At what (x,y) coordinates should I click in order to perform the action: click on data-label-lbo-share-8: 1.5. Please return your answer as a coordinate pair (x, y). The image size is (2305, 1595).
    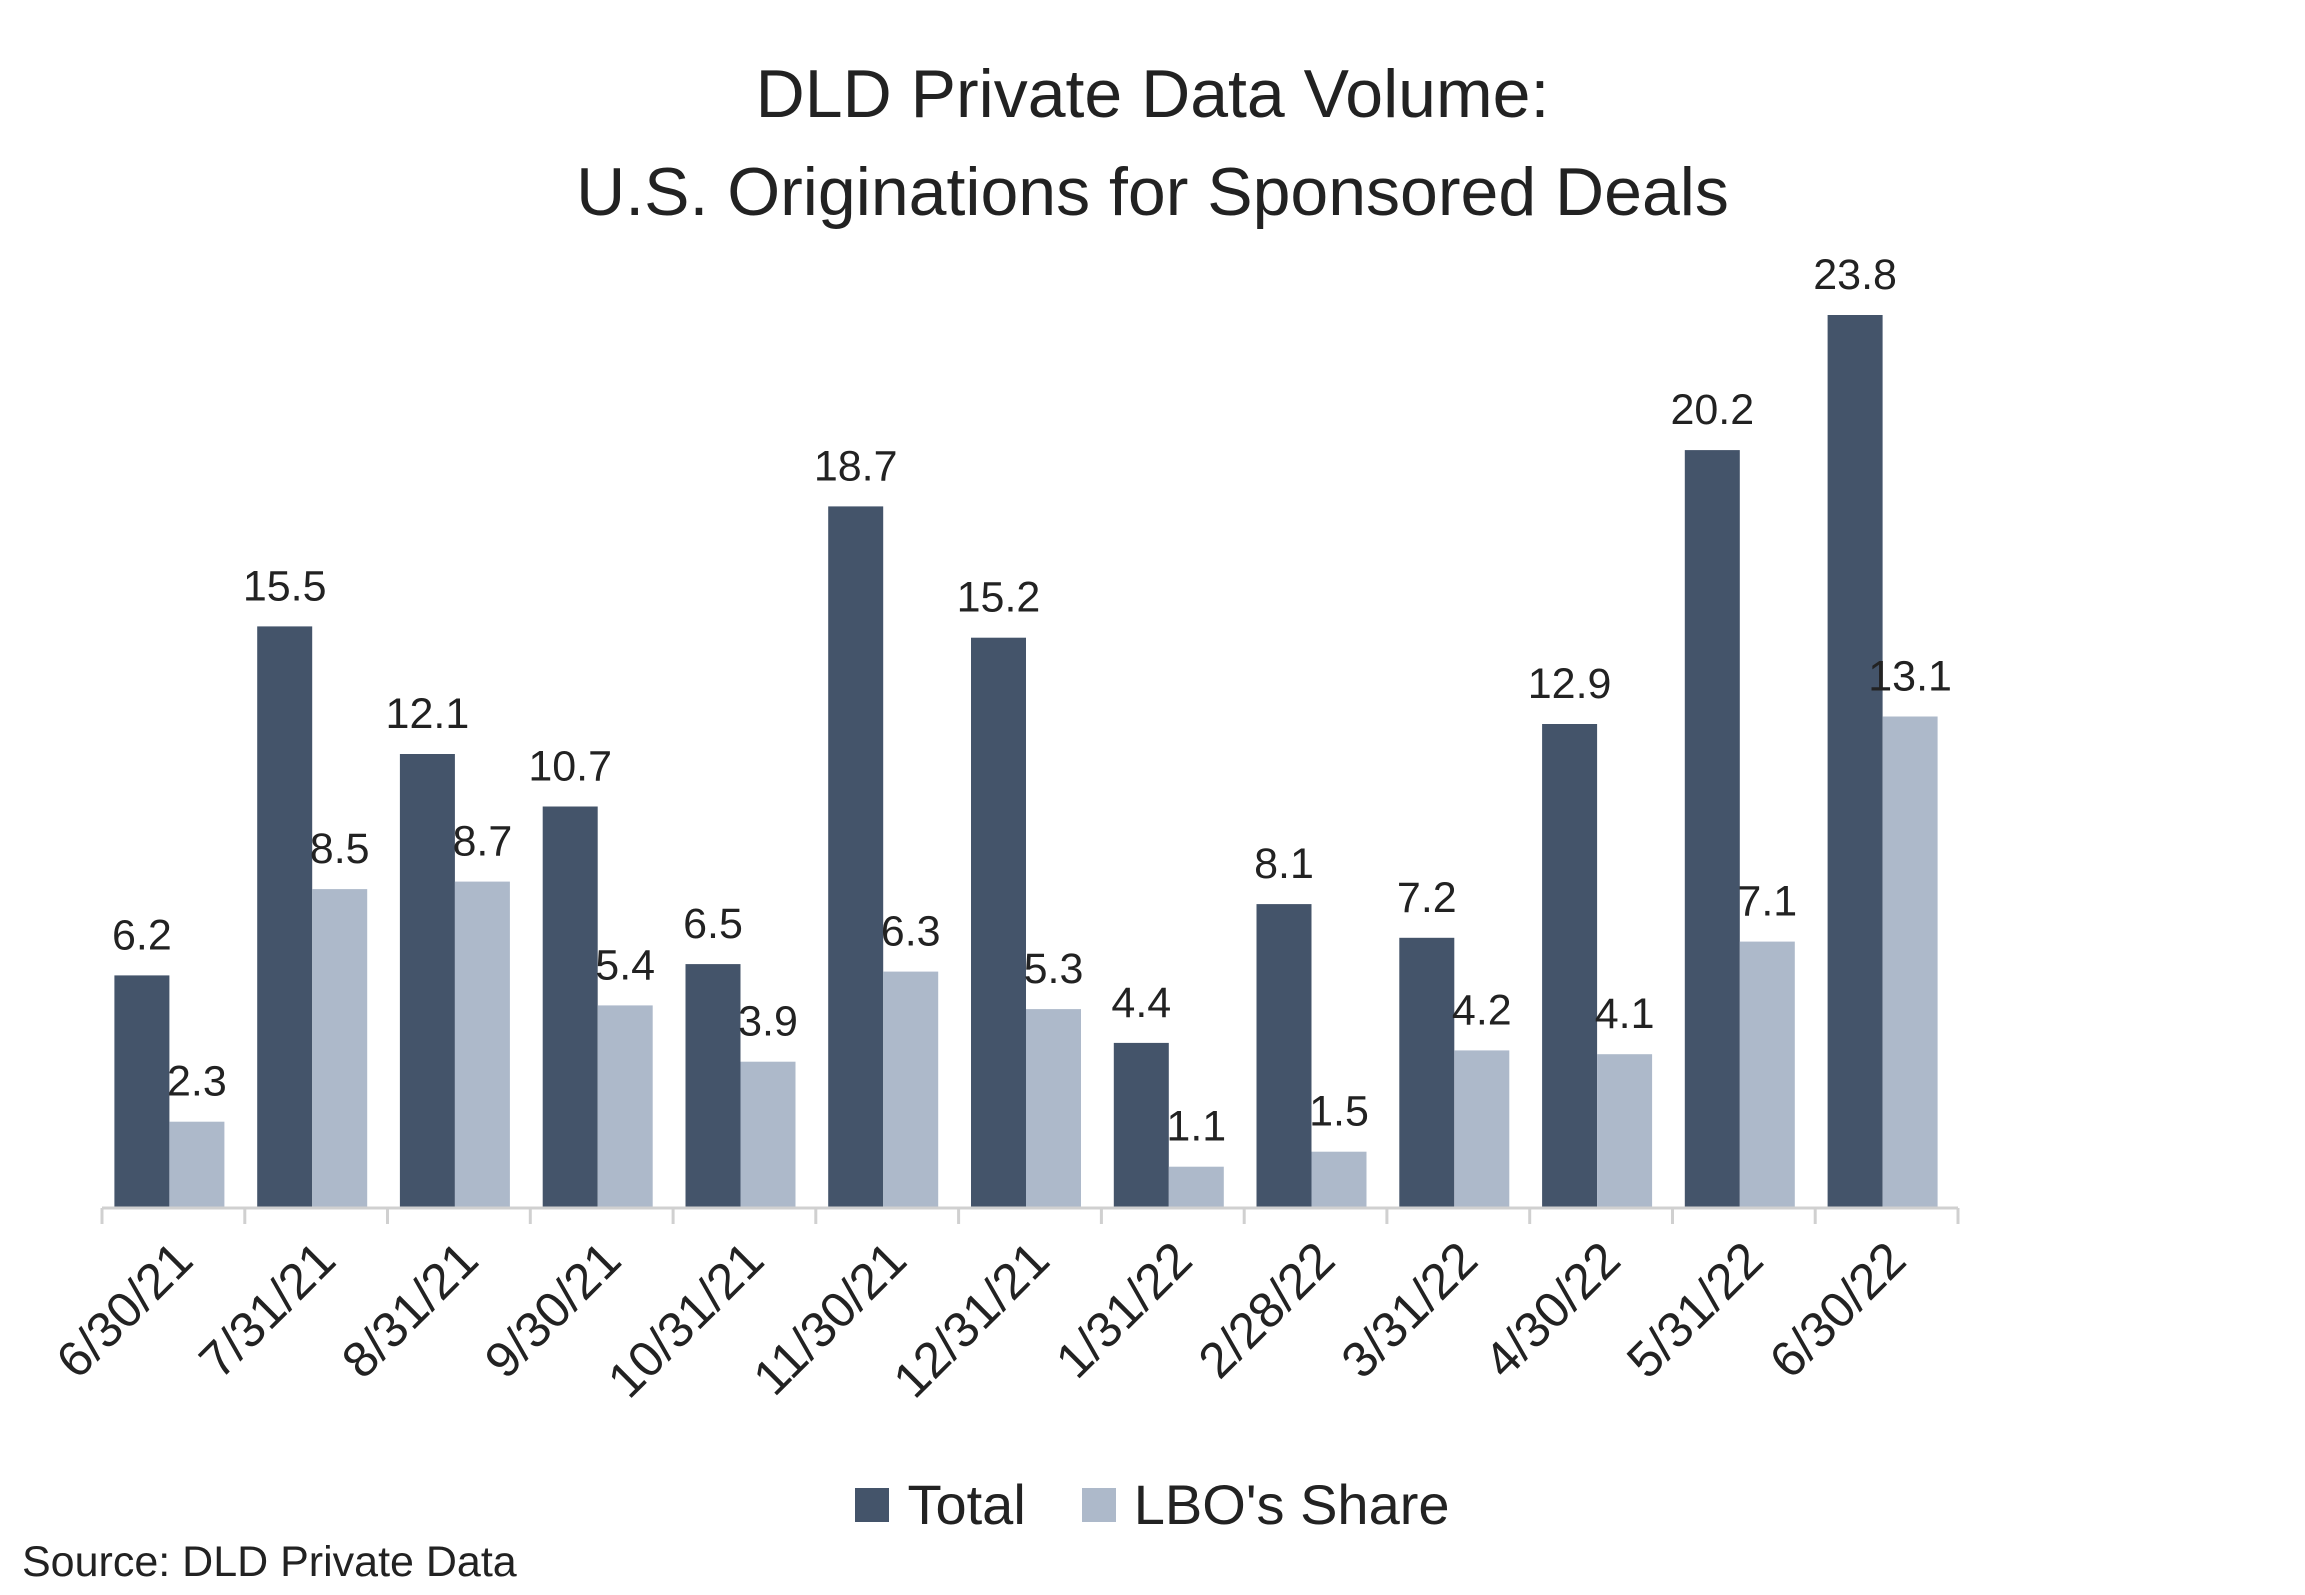
    Looking at the image, I should click on (1339, 1112).